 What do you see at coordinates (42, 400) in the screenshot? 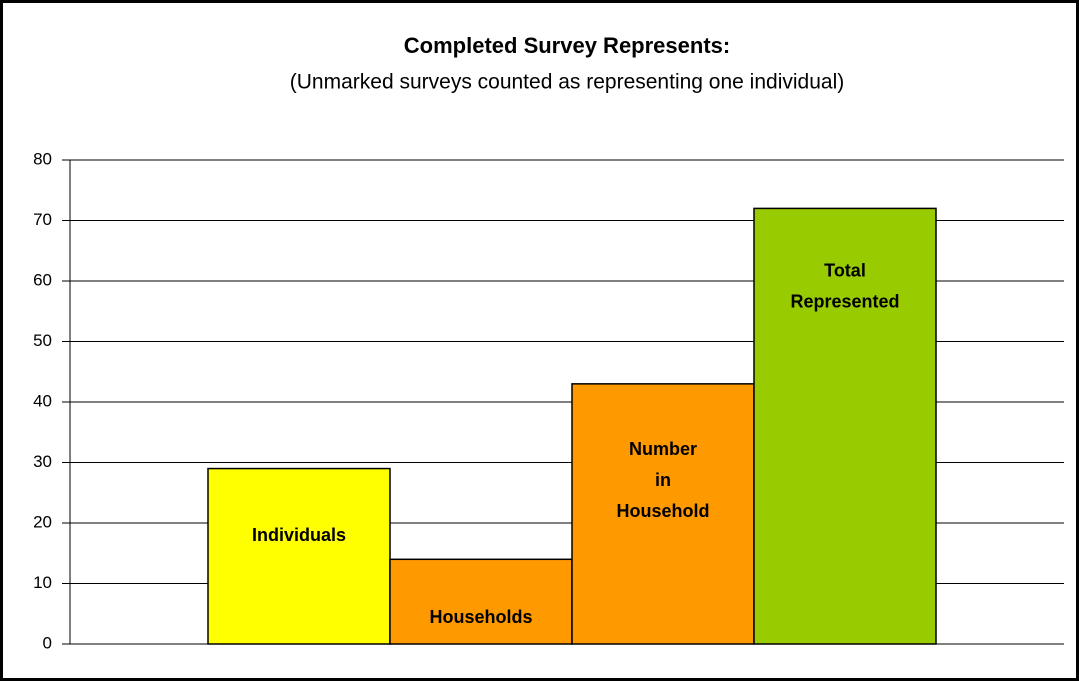
I see `y-tick-label: 40` at bounding box center [42, 400].